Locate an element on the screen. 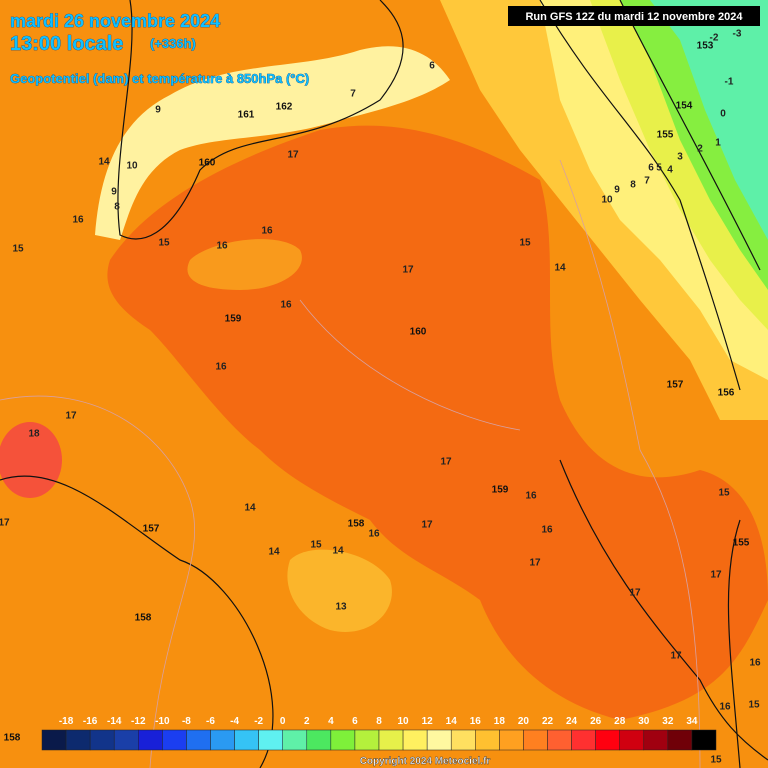 The height and width of the screenshot is (768, 768). temperature-label: 4 is located at coordinates (670, 170).